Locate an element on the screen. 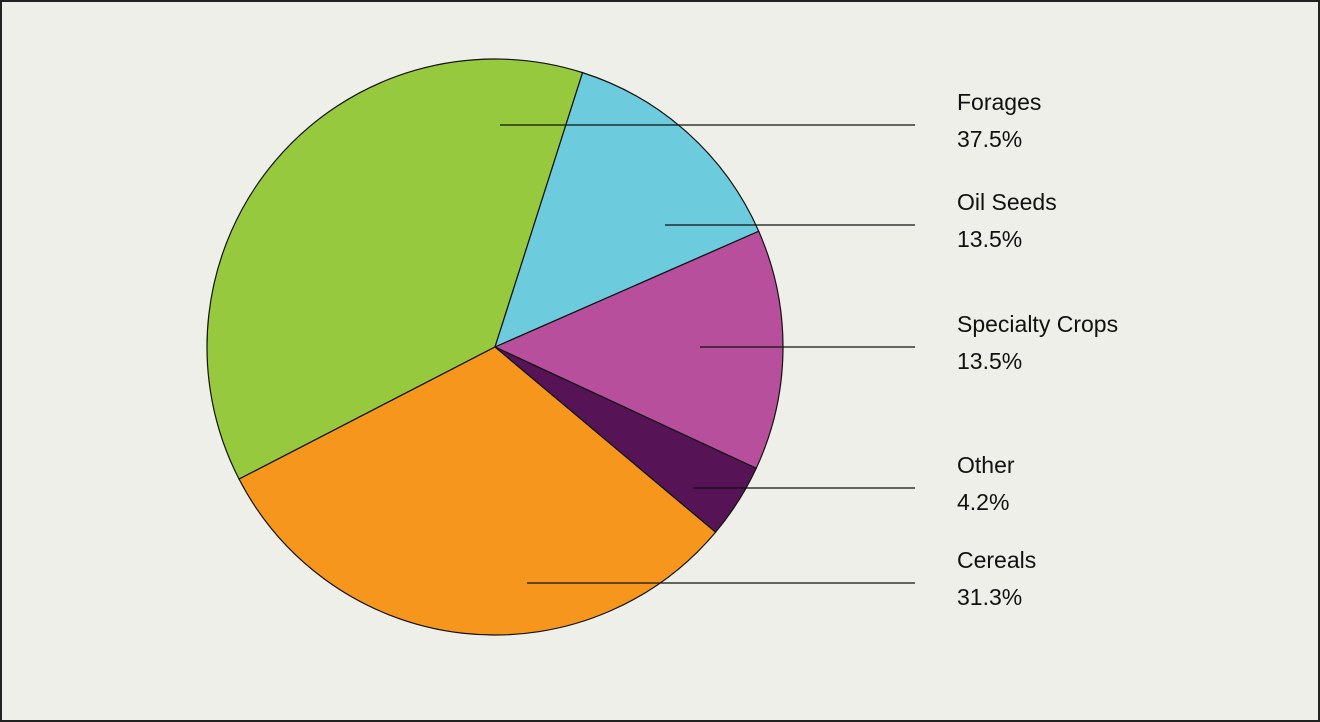 Image resolution: width=1320 pixels, height=722 pixels. slice-label: Specialty Crops is located at coordinates (1037, 324).